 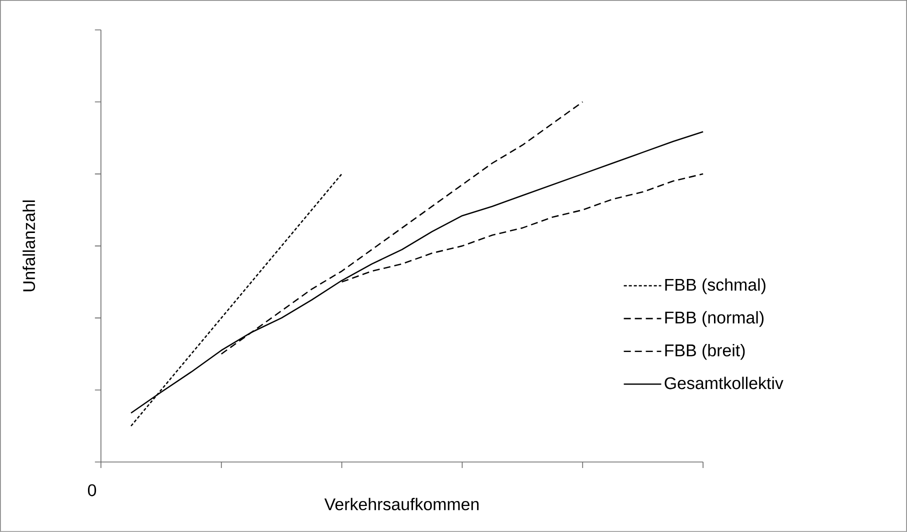 I want to click on legend-label: Gesamtkollektiv, so click(x=724, y=383).